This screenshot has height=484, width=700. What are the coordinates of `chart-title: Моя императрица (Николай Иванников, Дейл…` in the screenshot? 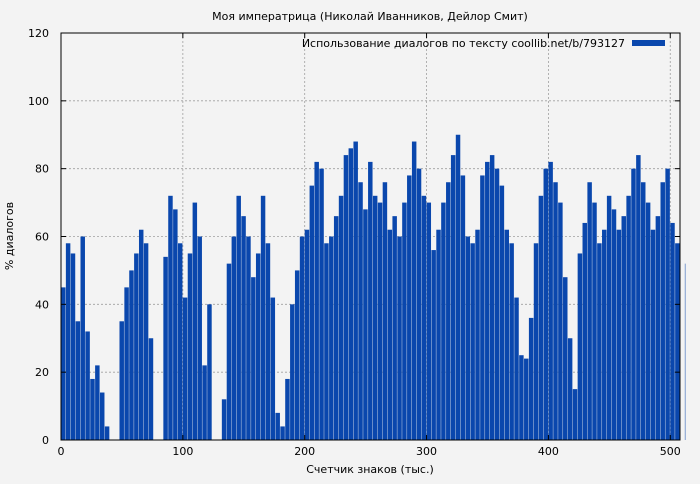 It's located at (370, 16).